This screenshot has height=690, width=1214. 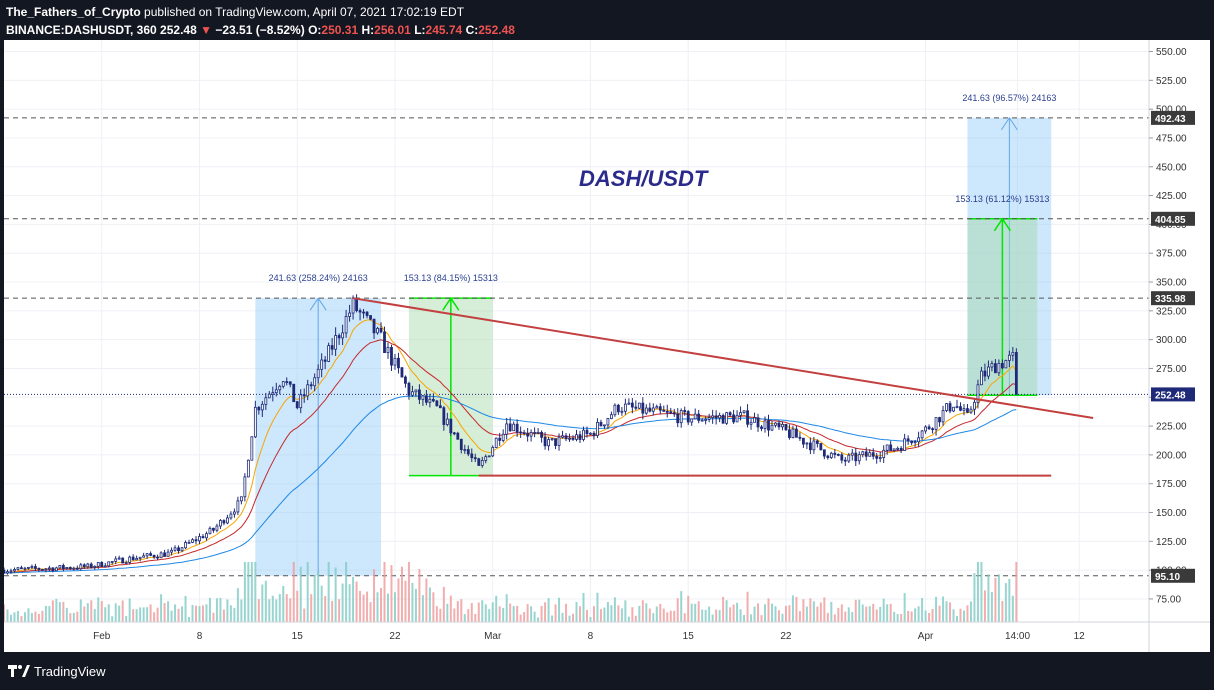 I want to click on change-down-icon: ▼, so click(x=206, y=30).